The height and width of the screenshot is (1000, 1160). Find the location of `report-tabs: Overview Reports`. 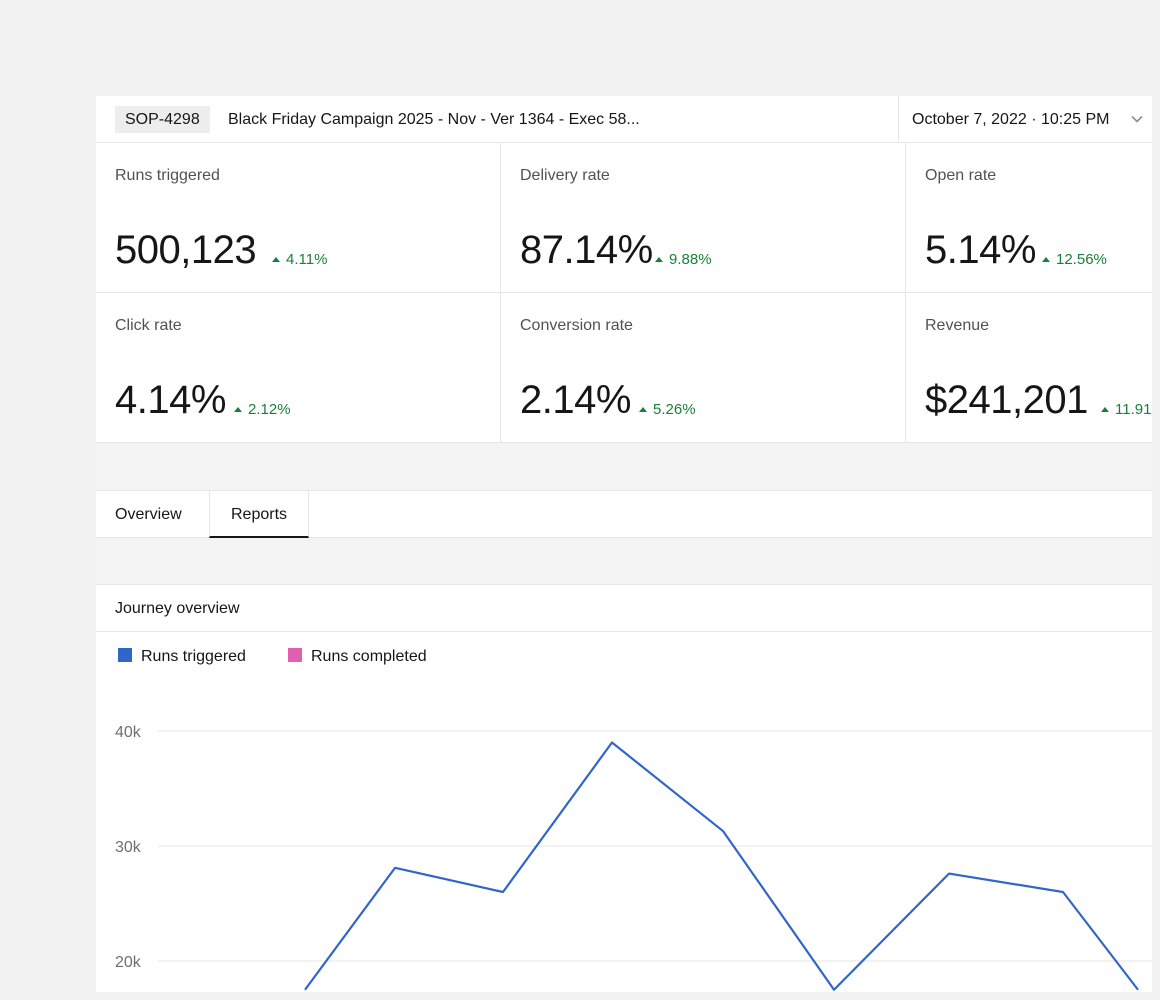

report-tabs: Overview Reports is located at coordinates (624, 514).